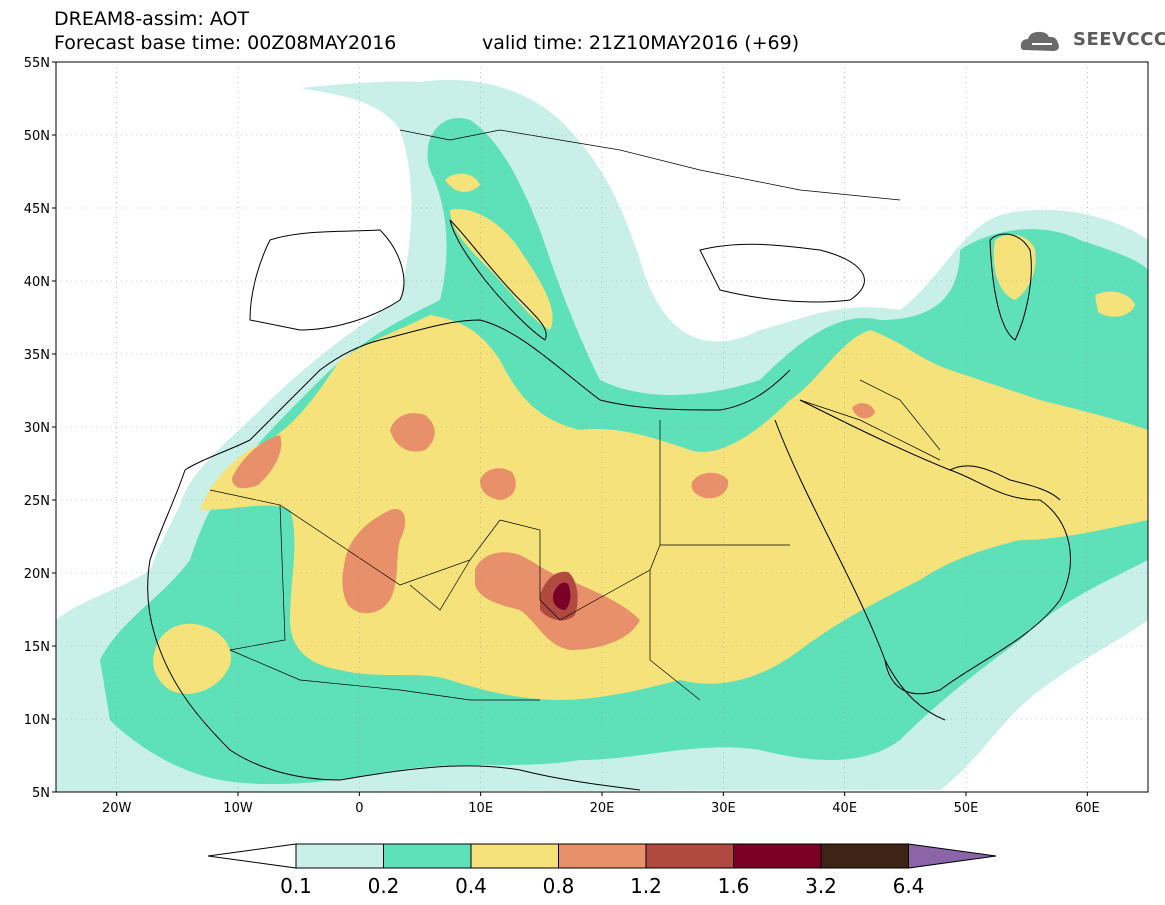 The image size is (1165, 905). What do you see at coordinates (602, 886) in the screenshot?
I see `colorbar-labels: 0.1 0.2 0.4 0.8 1.2 1.6 3.2 6.4` at bounding box center [602, 886].